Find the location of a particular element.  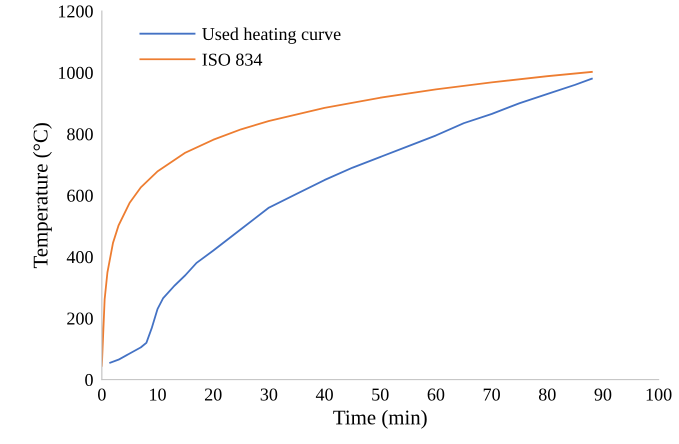

x-tick-label: 40 is located at coordinates (324, 394).